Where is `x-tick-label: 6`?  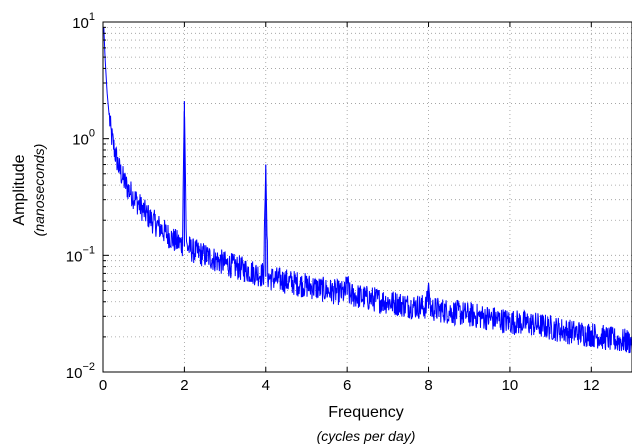 x-tick-label: 6 is located at coordinates (347, 385).